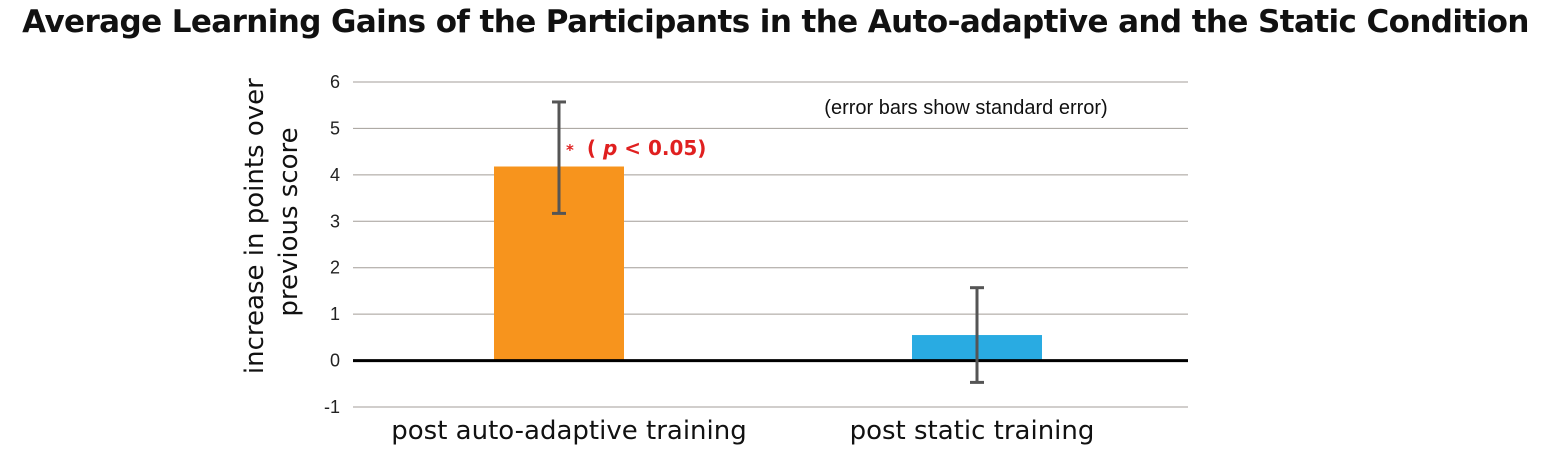  I want to click on y-tick-label: -1, so click(332, 407).